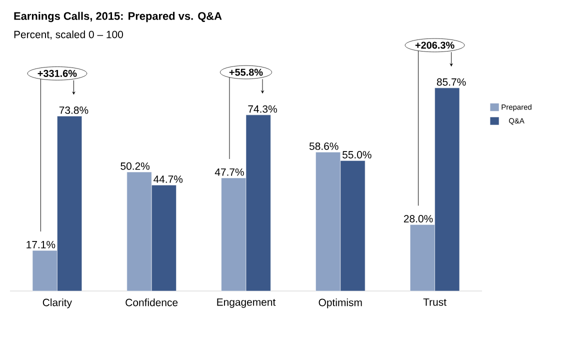  What do you see at coordinates (340, 303) in the screenshot?
I see `x-tick-label: Optimism` at bounding box center [340, 303].